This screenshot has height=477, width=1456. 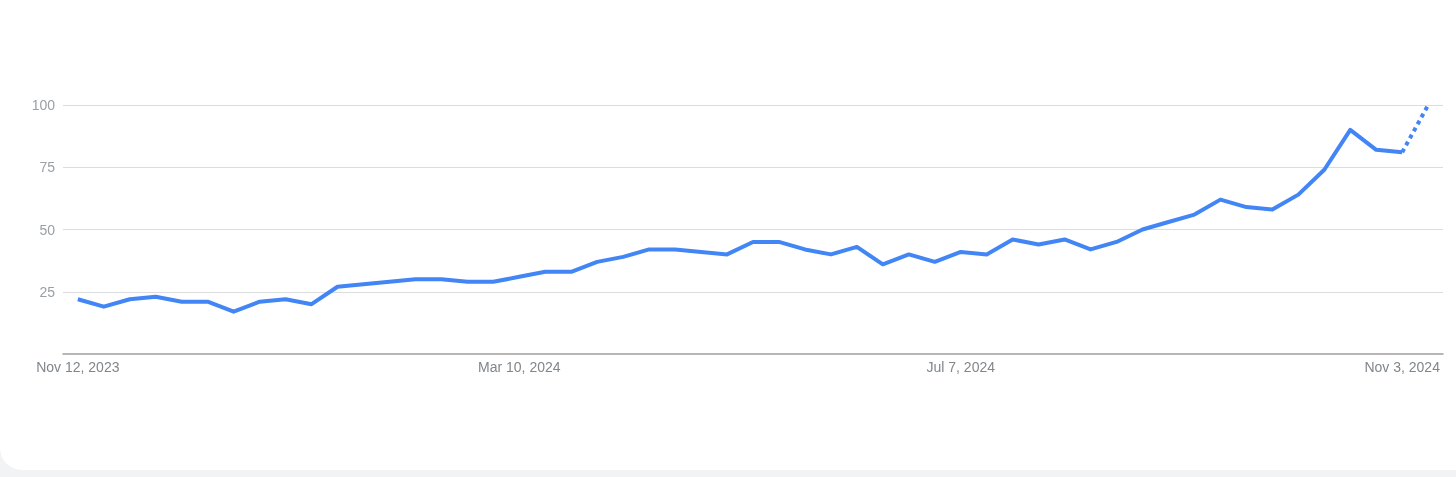 I want to click on x-tick-label: Nov 3, 2024, so click(x=1402, y=367).